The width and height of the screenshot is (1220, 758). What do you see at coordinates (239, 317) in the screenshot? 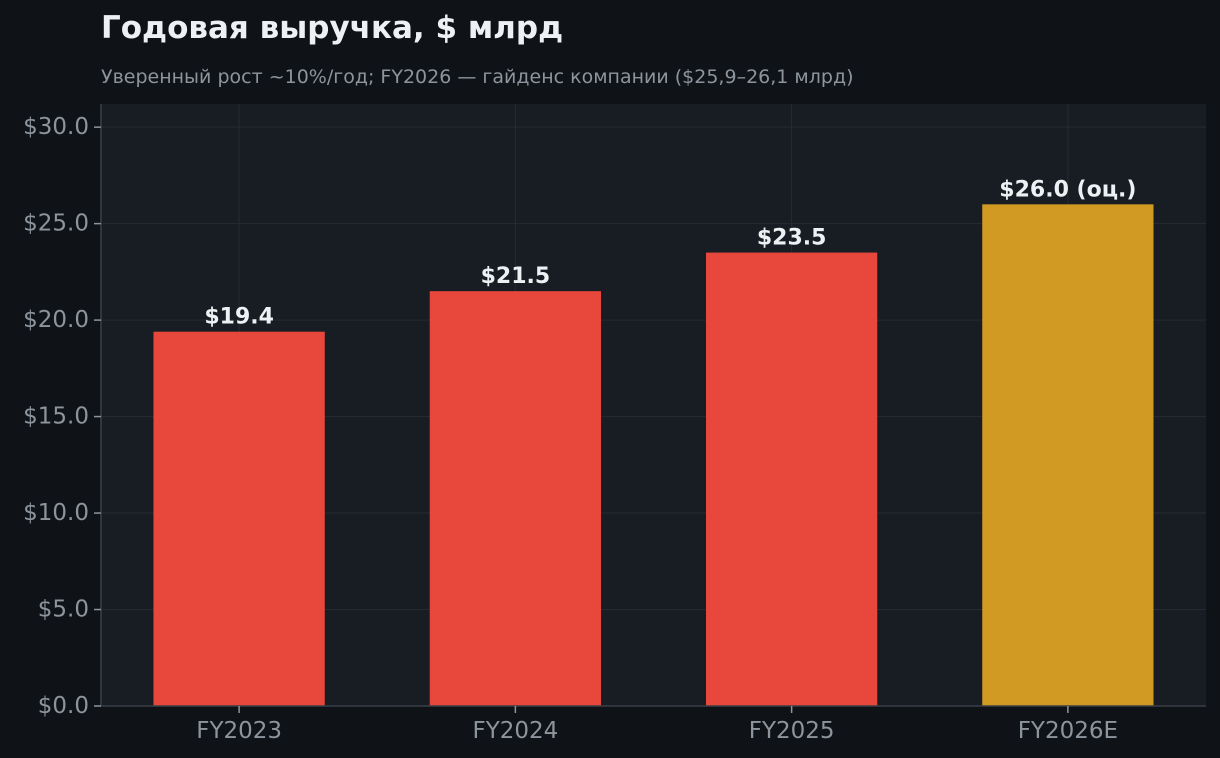
I see `bar-value-label: $19.4` at bounding box center [239, 317].